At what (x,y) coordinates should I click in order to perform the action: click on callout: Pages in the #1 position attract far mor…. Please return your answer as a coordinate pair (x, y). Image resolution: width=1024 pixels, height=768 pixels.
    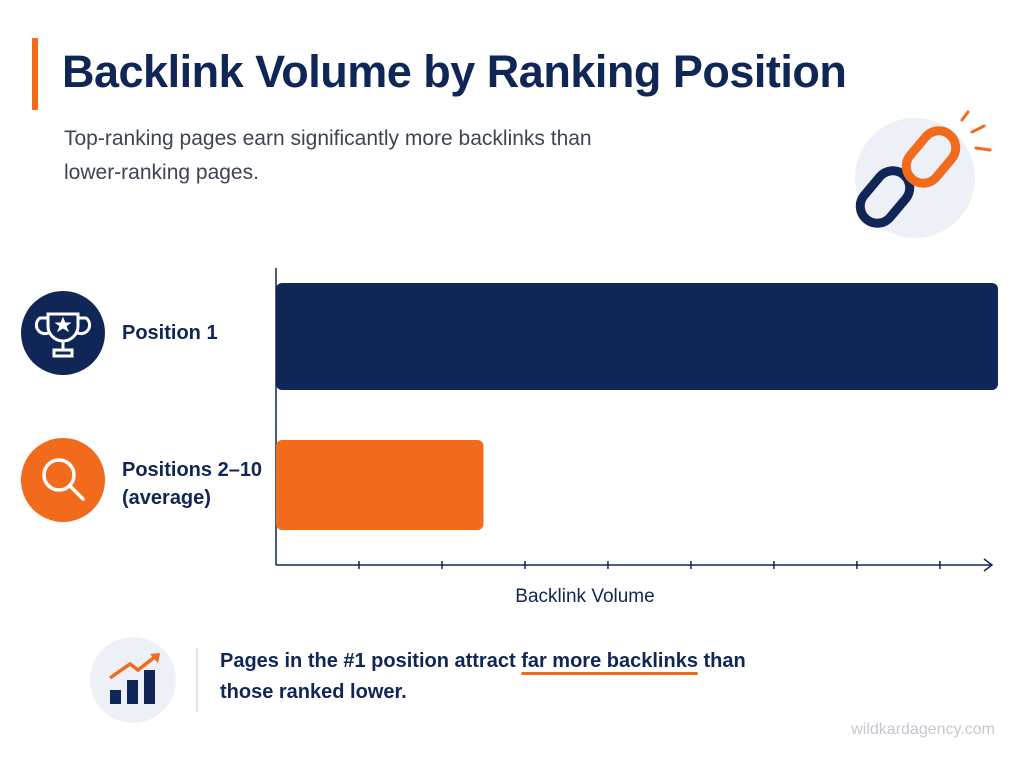
    Looking at the image, I should click on (500, 677).